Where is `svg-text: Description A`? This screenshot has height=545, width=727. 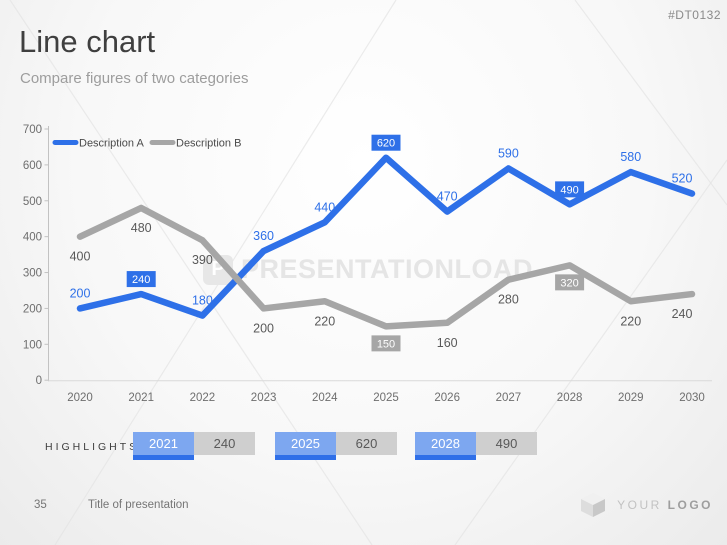
svg-text: Description A is located at coordinates (111, 144).